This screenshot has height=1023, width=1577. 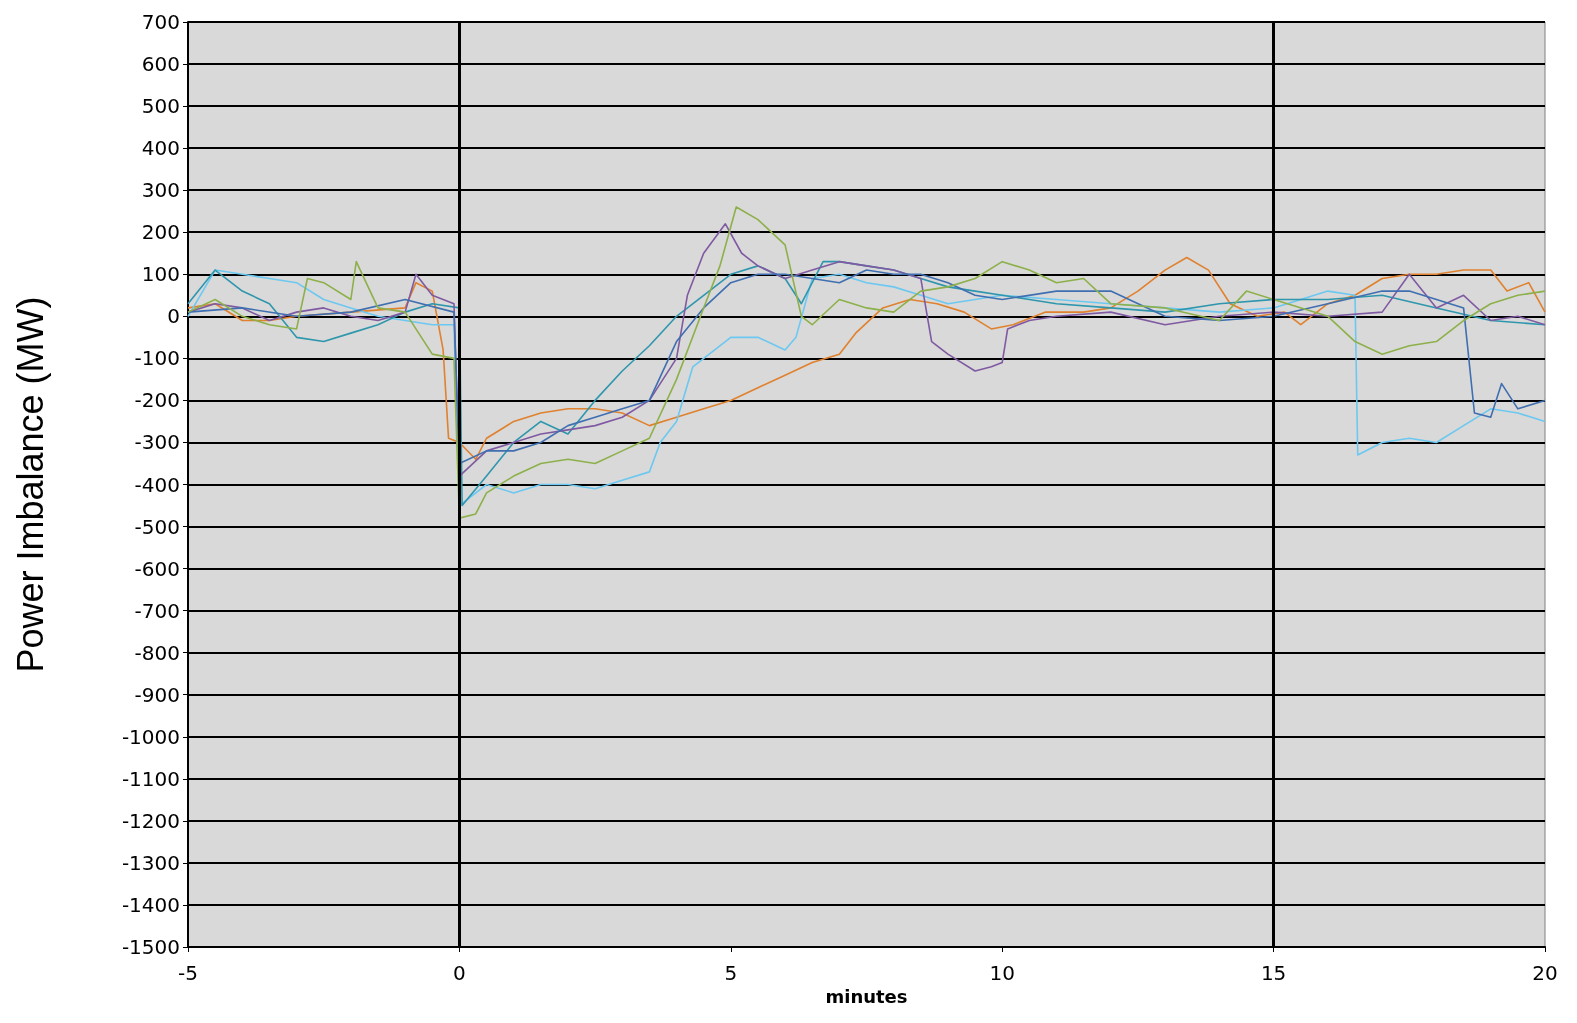 I want to click on x-tick-label: 0, so click(x=459, y=973).